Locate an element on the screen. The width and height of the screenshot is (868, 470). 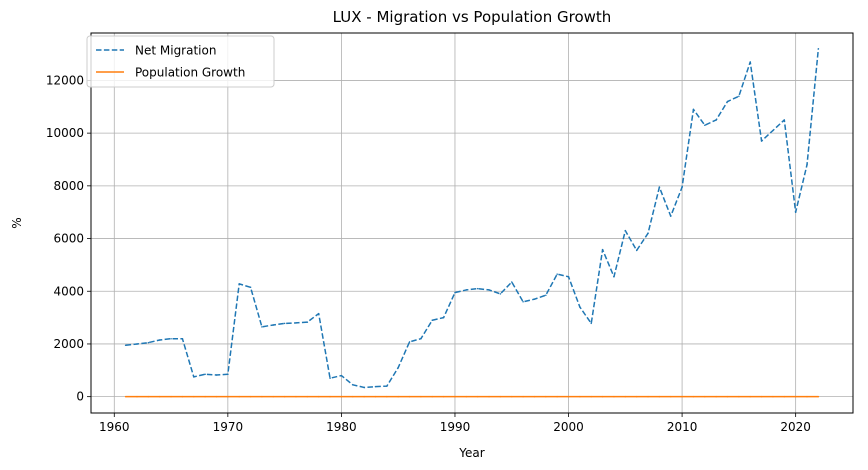
legend-label-net-migration: Net Migration is located at coordinates (175, 51).